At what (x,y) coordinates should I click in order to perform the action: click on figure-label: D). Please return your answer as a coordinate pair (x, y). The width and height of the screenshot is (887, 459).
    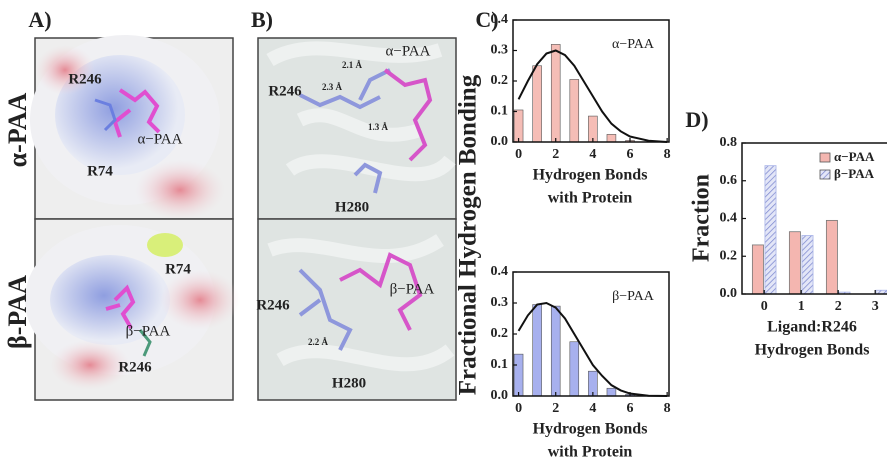
    Looking at the image, I should click on (696, 119).